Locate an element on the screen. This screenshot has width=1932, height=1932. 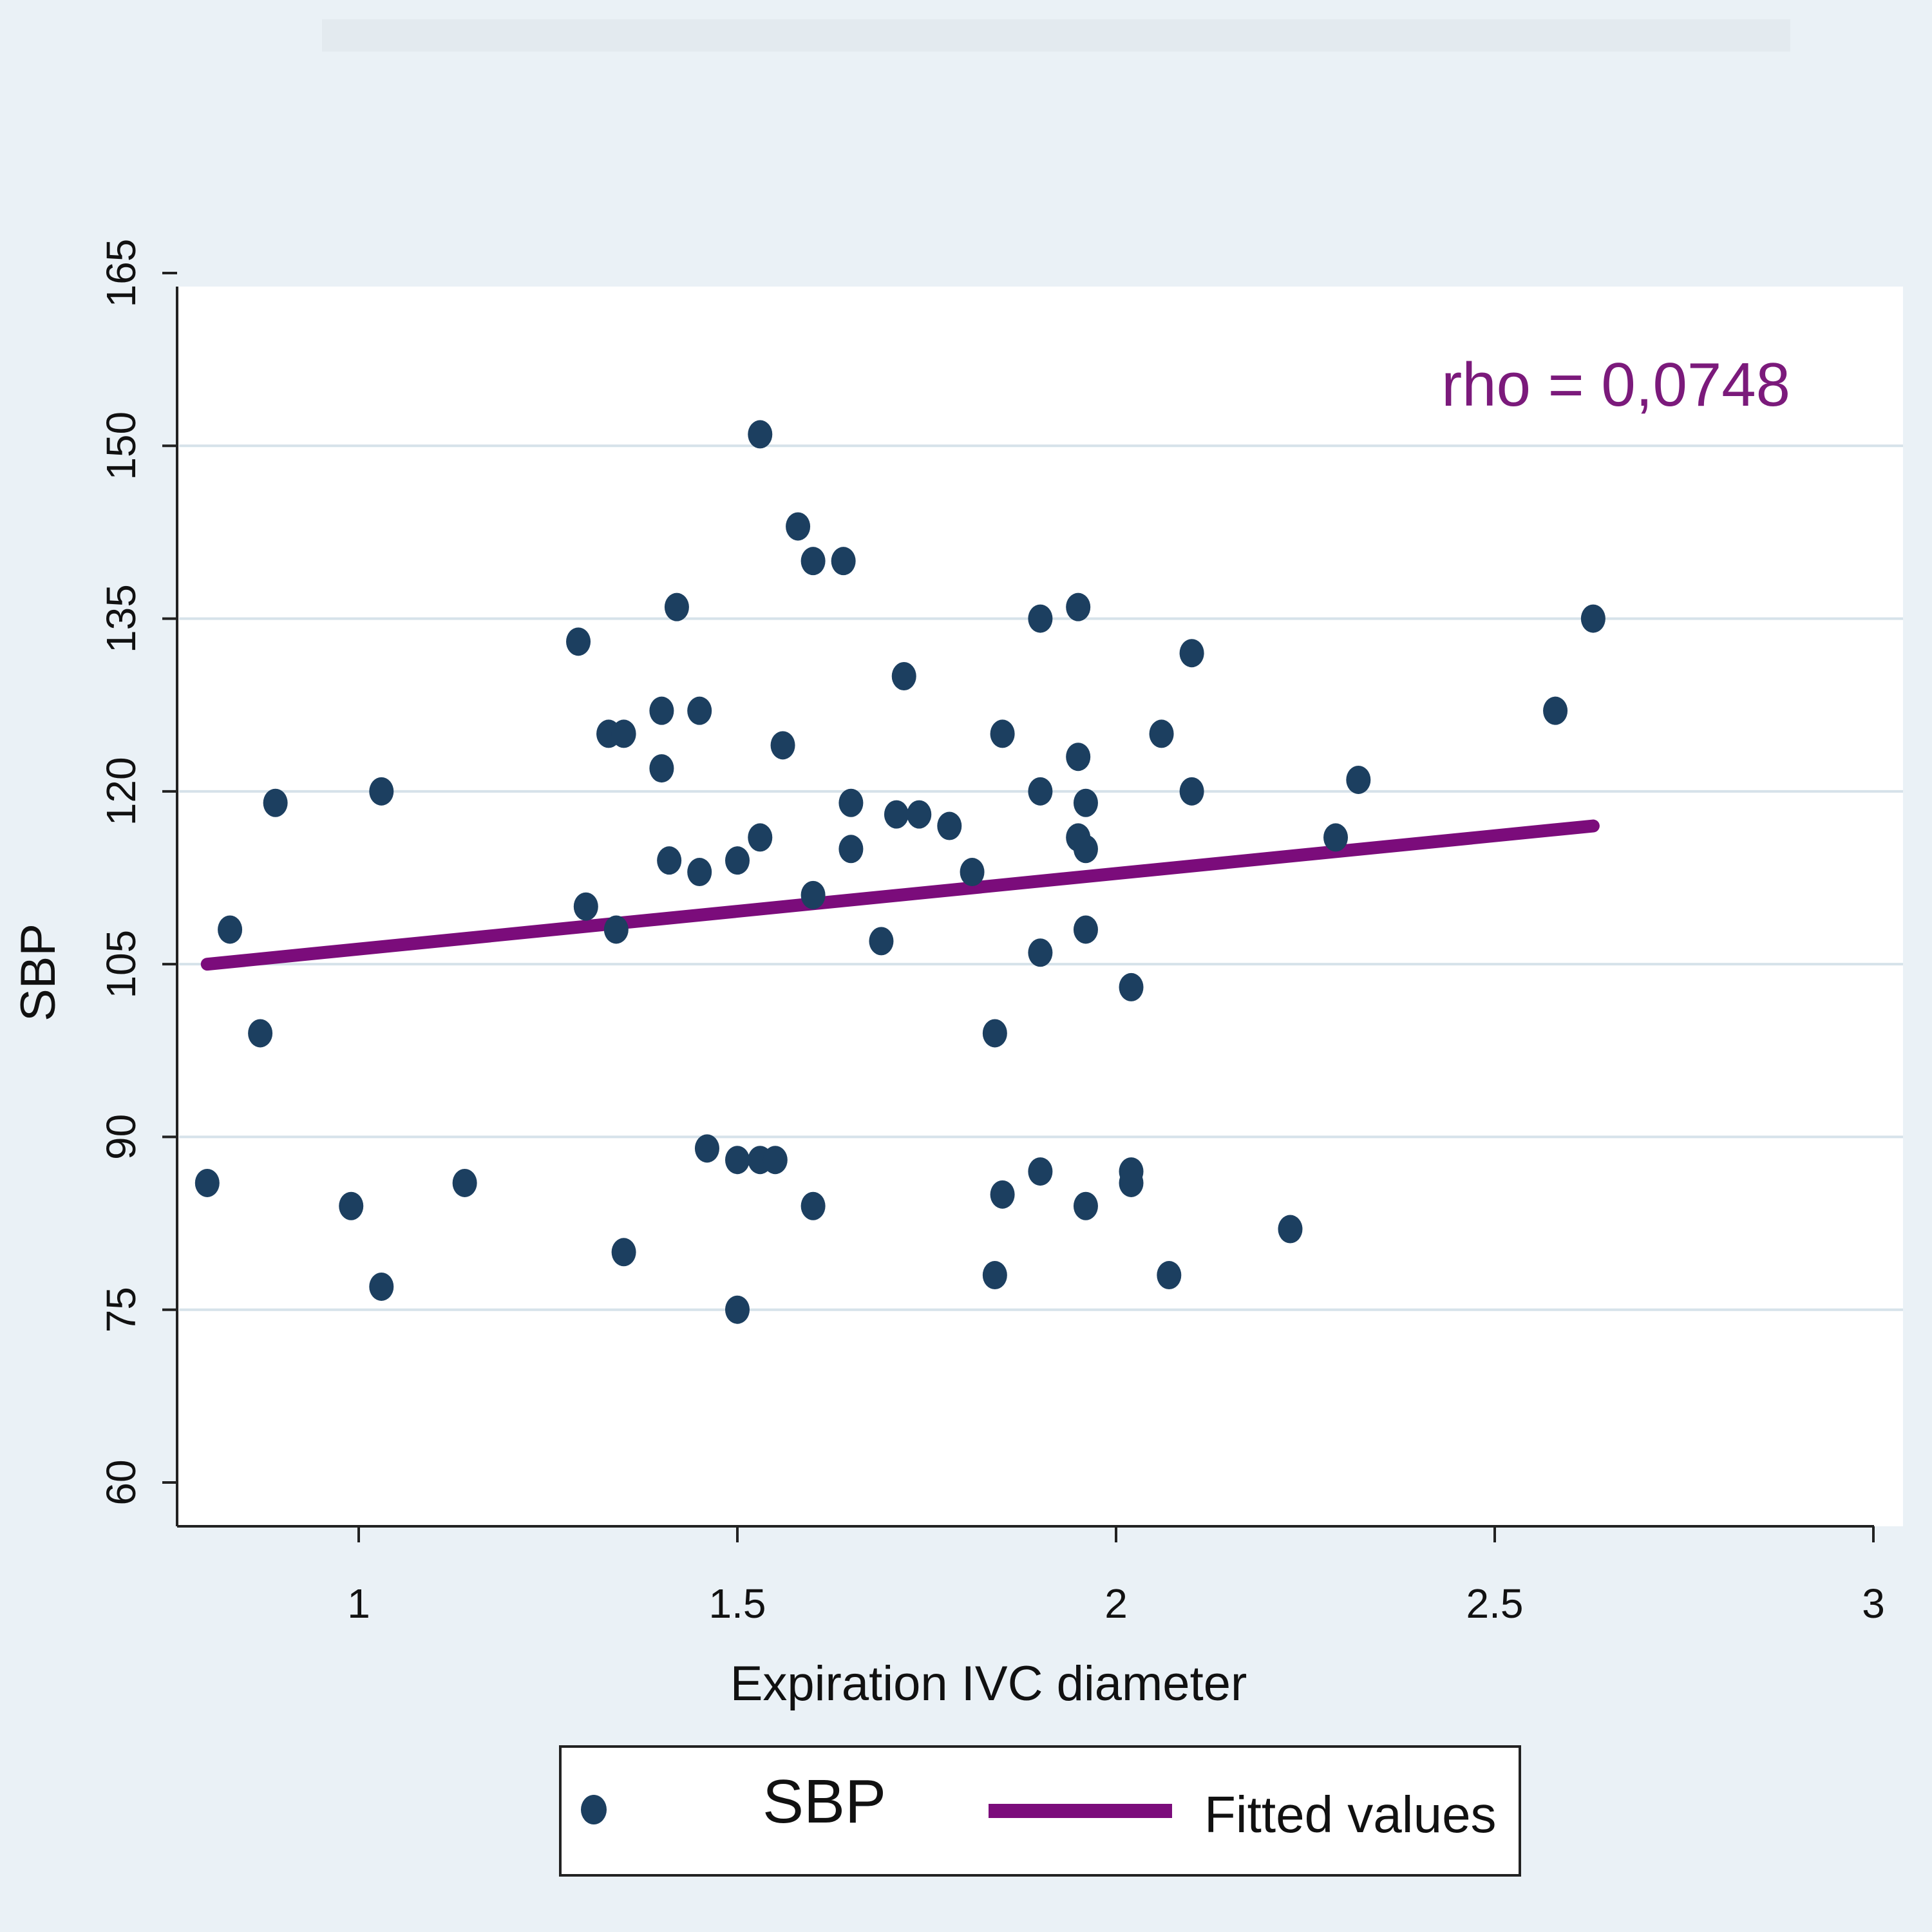
y-tick-label-135: 135 is located at coordinates (121, 619).